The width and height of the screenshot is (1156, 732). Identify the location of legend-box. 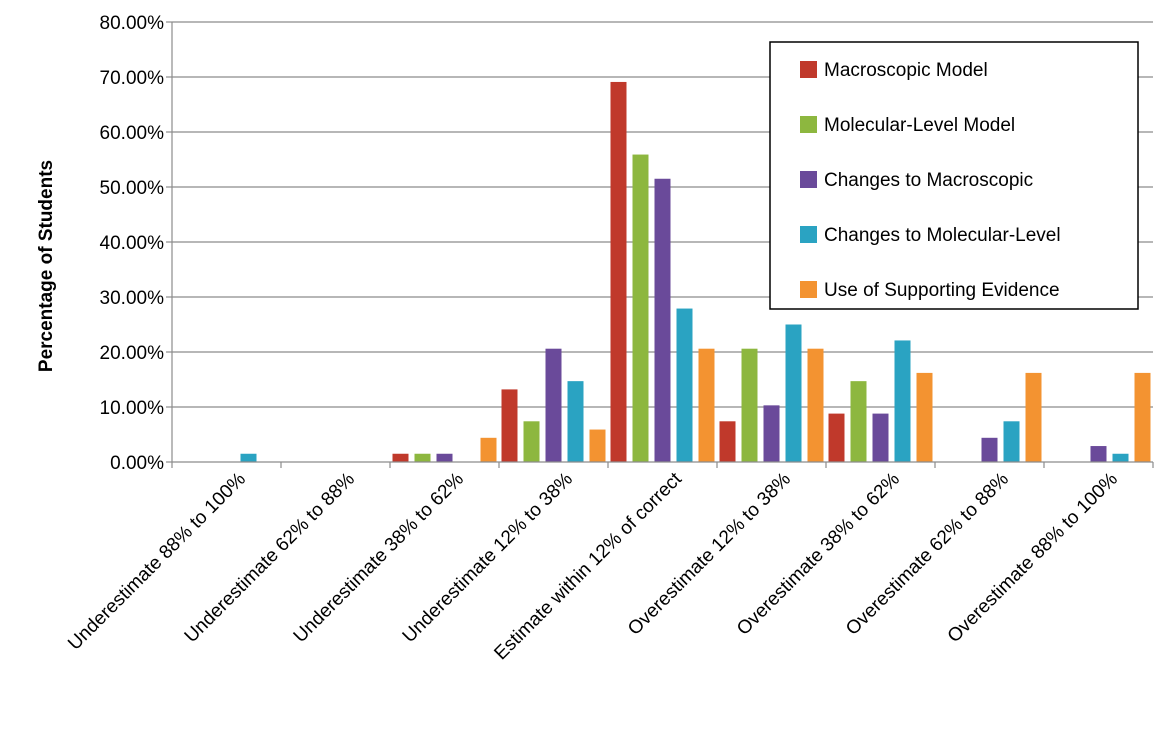
(954, 175).